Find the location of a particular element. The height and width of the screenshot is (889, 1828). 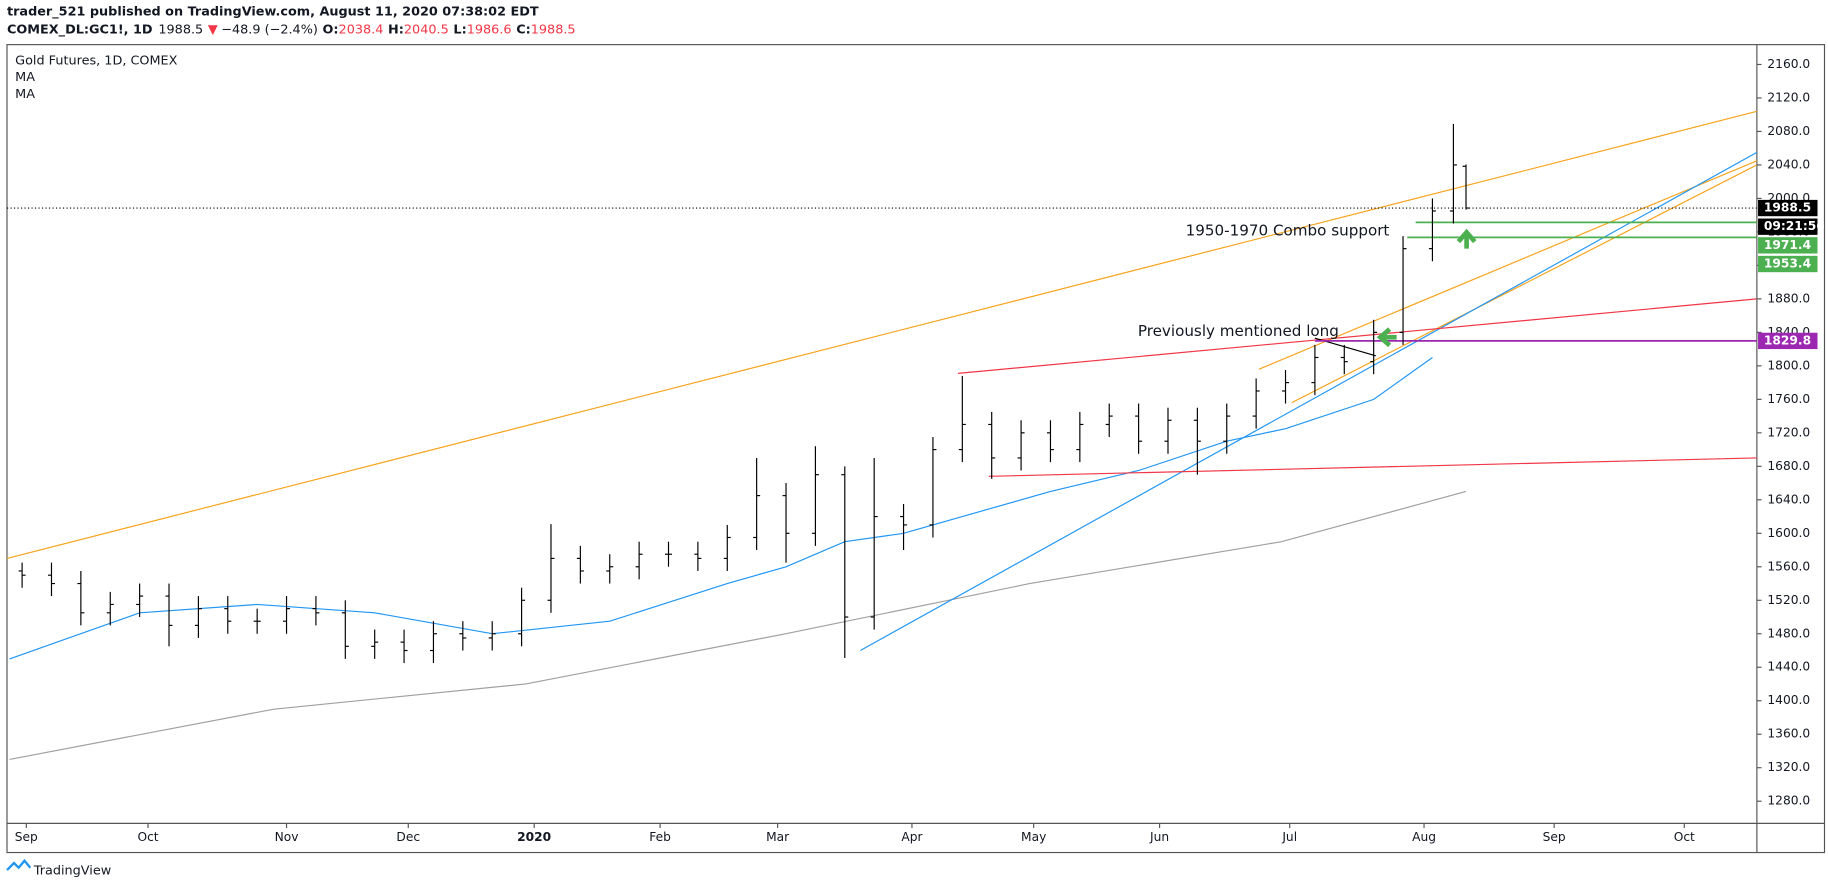

price-label: 1971.4 is located at coordinates (1787, 245).